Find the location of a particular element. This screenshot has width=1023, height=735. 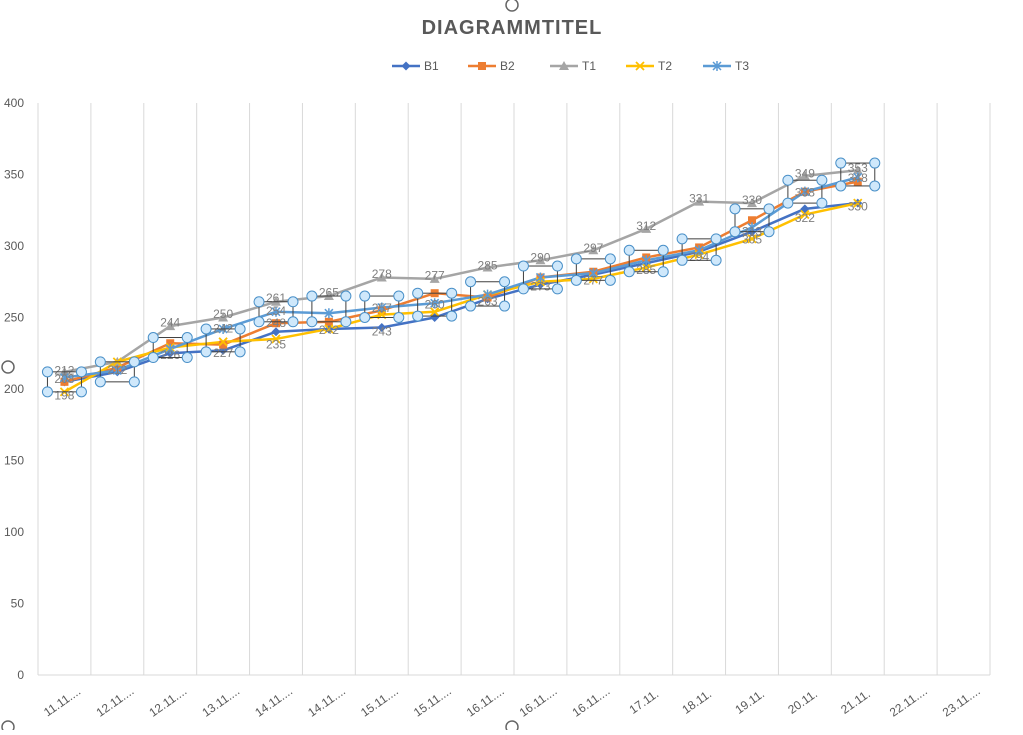

legend: B1 B2 T1 T2 T3 is located at coordinates (570, 66).